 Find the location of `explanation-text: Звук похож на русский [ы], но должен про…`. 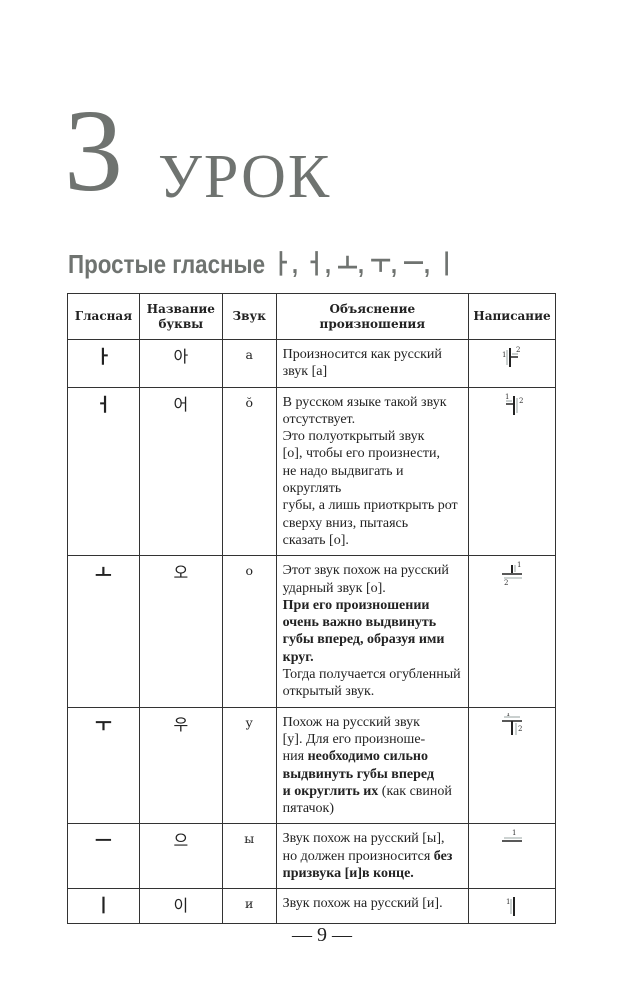

explanation-text: Звук похож на русский [ы], но должен про… is located at coordinates (363, 847).